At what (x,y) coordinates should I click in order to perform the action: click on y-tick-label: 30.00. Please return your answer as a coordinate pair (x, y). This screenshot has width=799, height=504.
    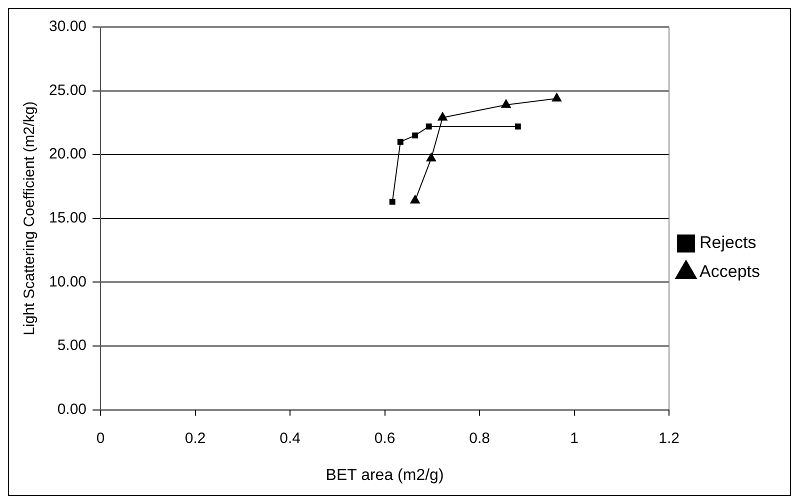
    Looking at the image, I should click on (67, 27).